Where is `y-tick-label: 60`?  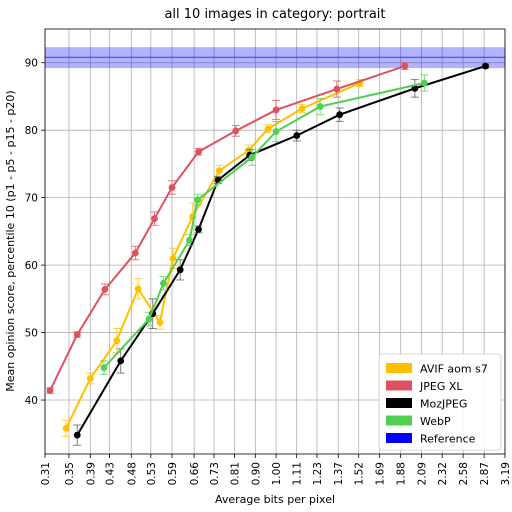
y-tick-label: 60 is located at coordinates (31, 266).